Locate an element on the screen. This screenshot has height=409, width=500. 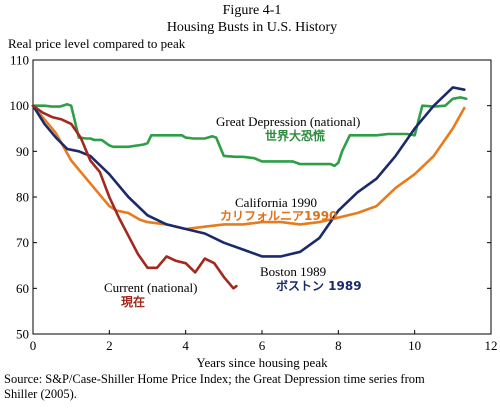
figure-number: Figure 4-1 is located at coordinates (252, 10).